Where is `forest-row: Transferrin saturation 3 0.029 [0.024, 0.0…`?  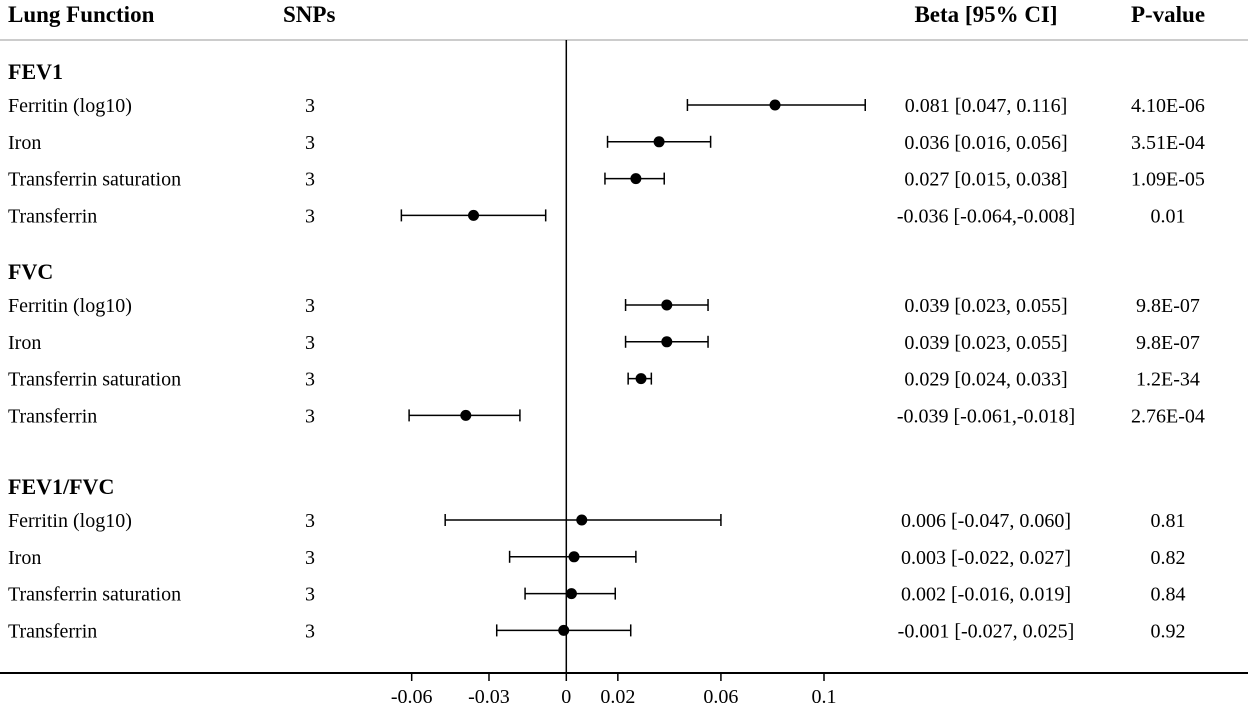
forest-row: Transferrin saturation 3 0.029 [0.024, 0.0… is located at coordinates (604, 380).